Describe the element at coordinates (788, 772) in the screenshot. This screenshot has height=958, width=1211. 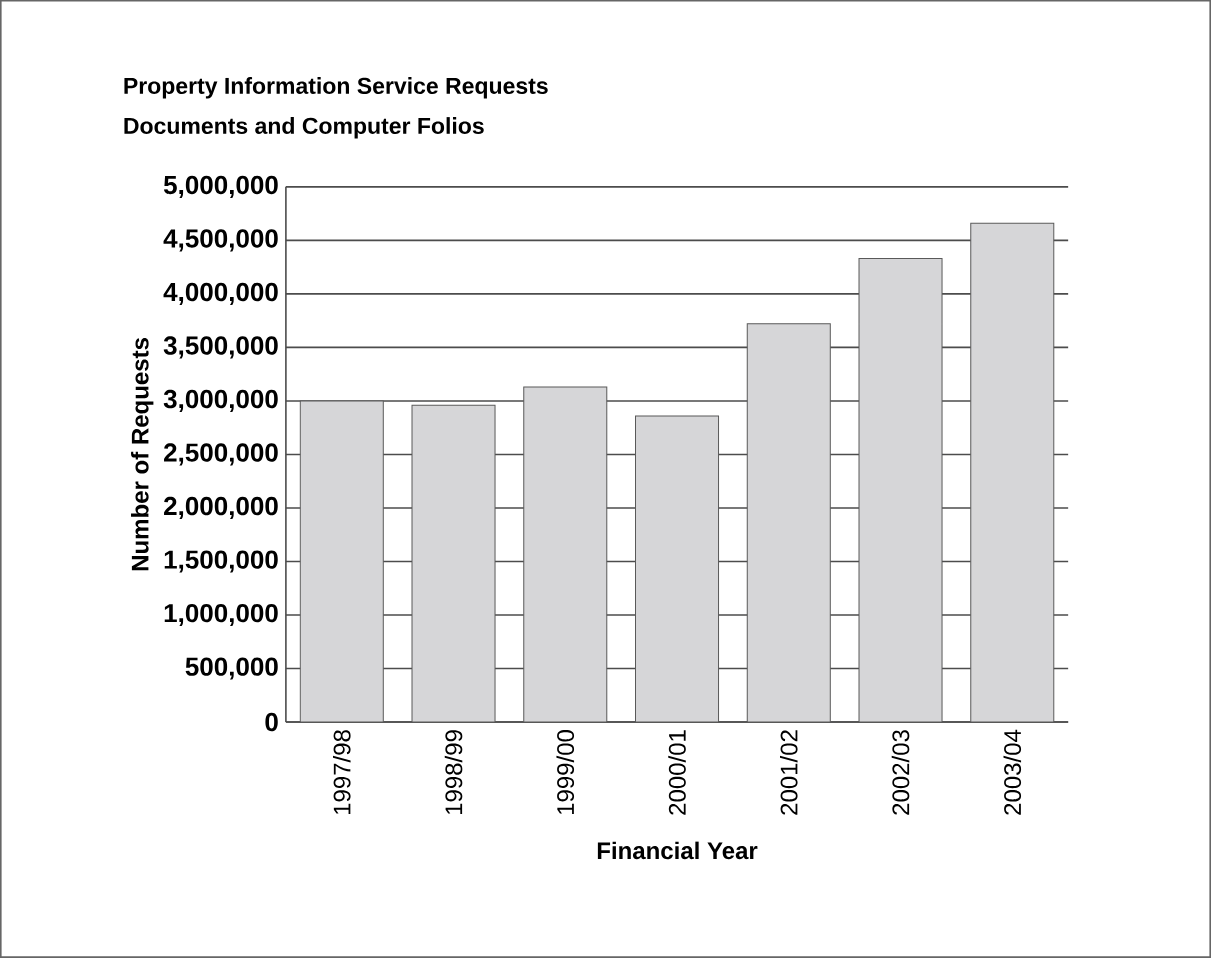
I see `x-tick-label: 2001/02` at that location.